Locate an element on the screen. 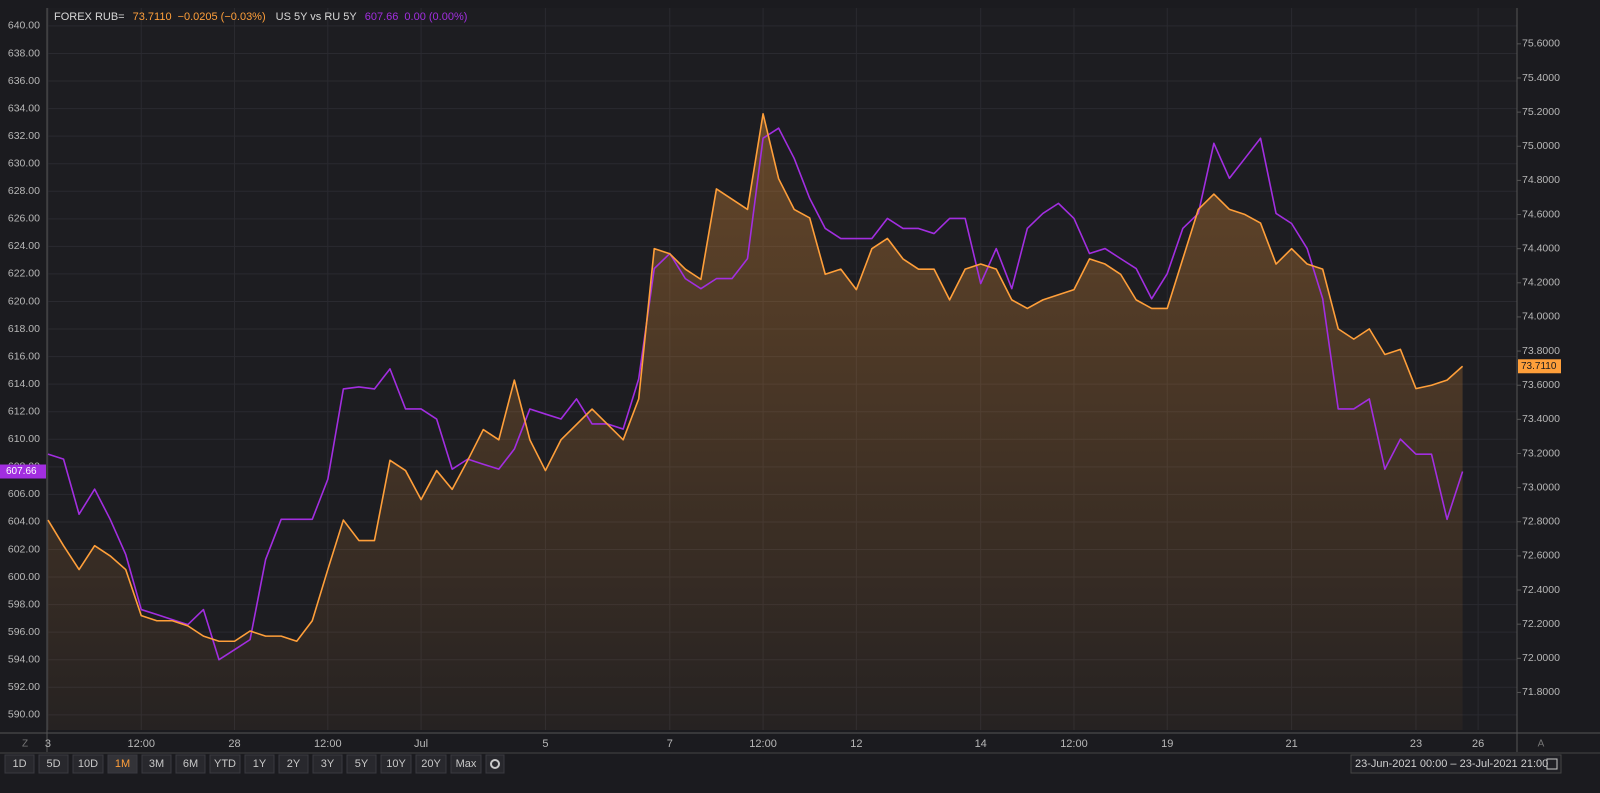  range-button: 1D is located at coordinates (19, 764).